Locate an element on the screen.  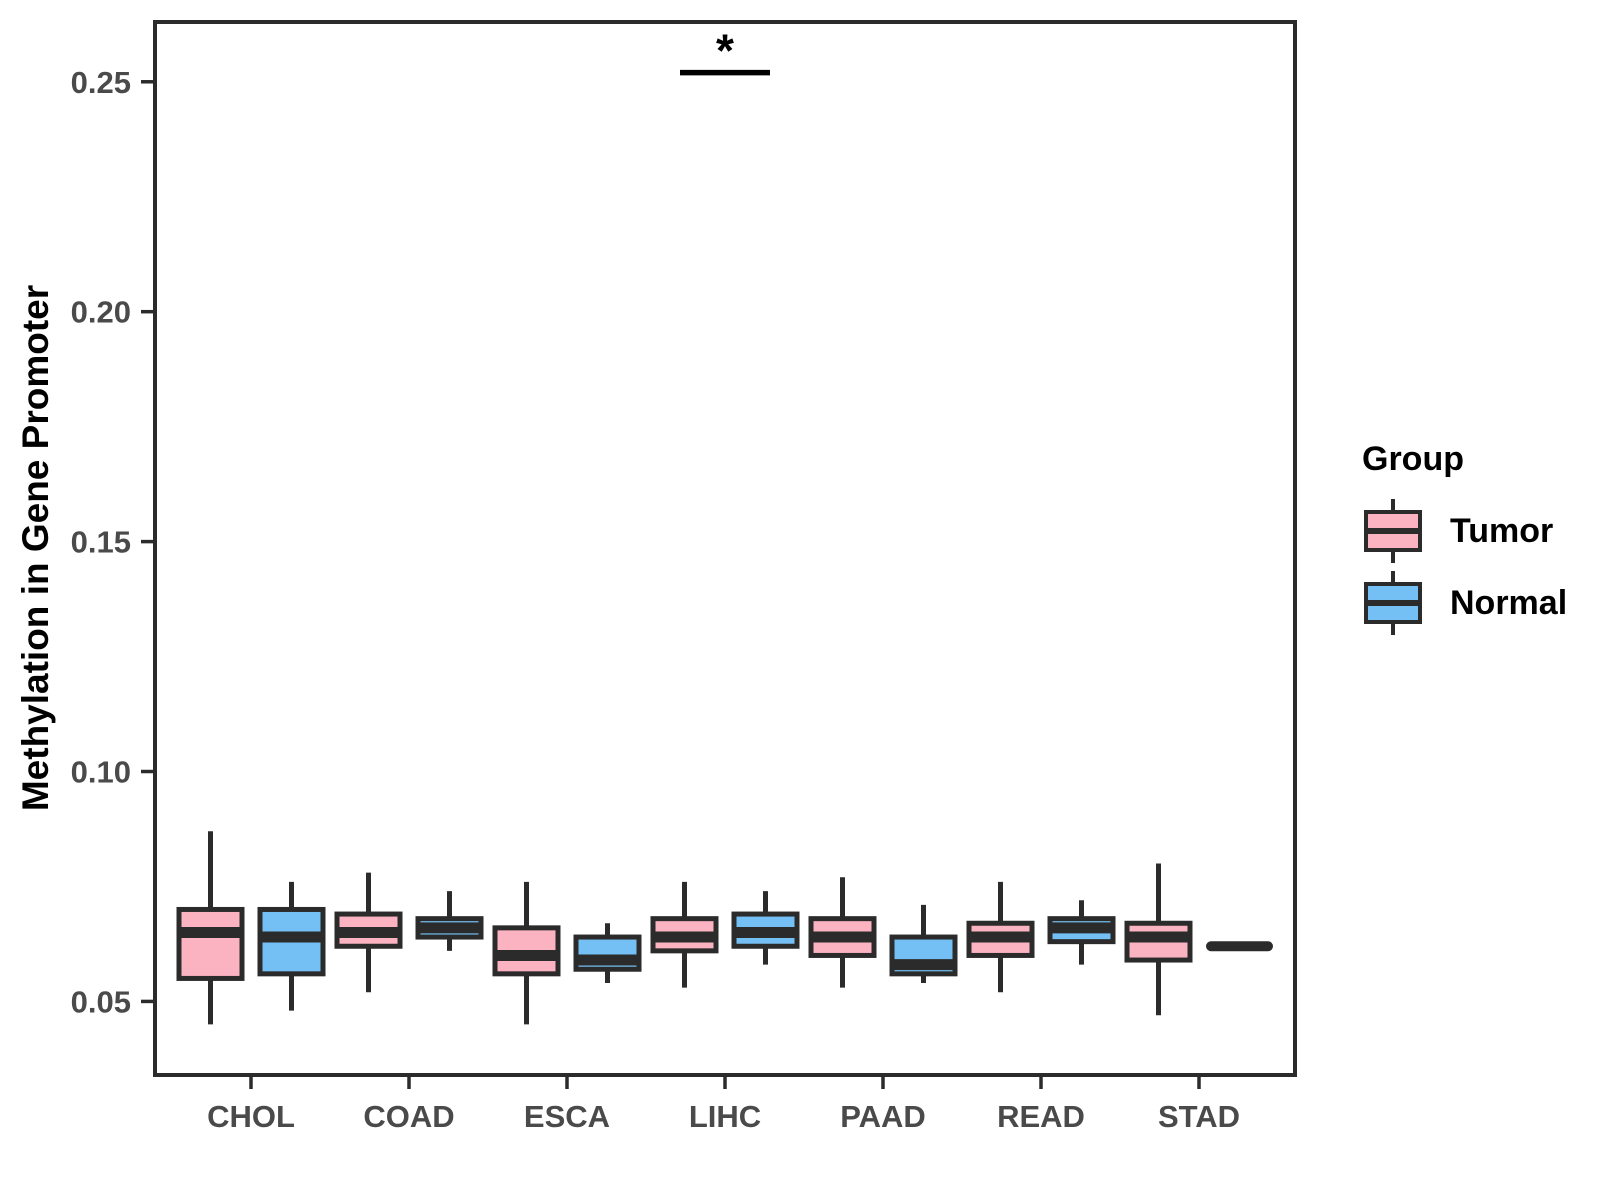
significance-star: * is located at coordinates (725, 51).